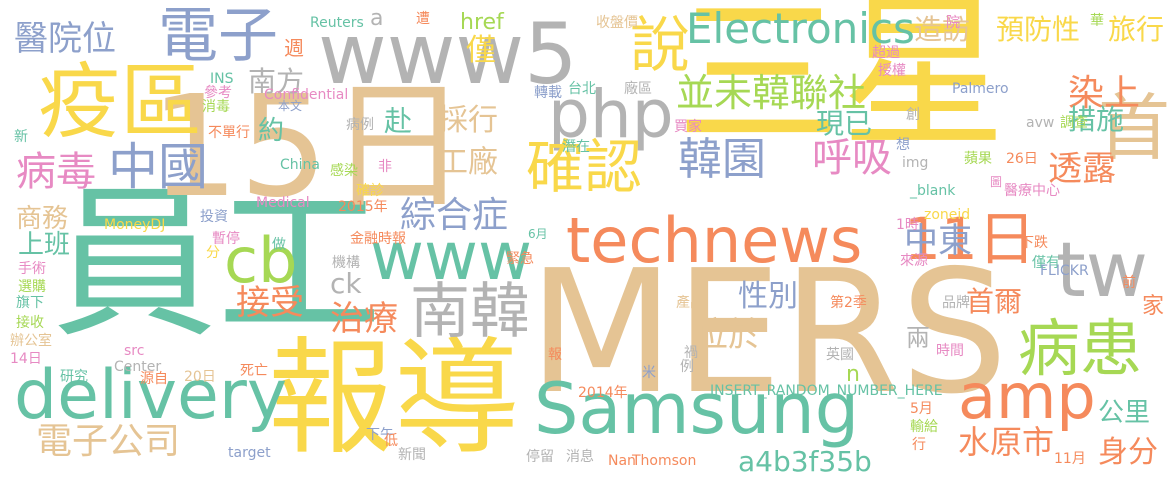 Image resolution: width=1175 pixels, height=482 pixels. Describe the element at coordinates (714, 240) in the screenshot. I see `cloud-word: technews` at that location.